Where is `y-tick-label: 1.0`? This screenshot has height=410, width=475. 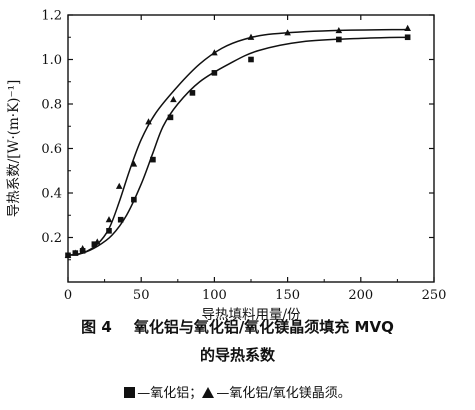
y-tick-label: 1.0 is located at coordinates (51, 60).